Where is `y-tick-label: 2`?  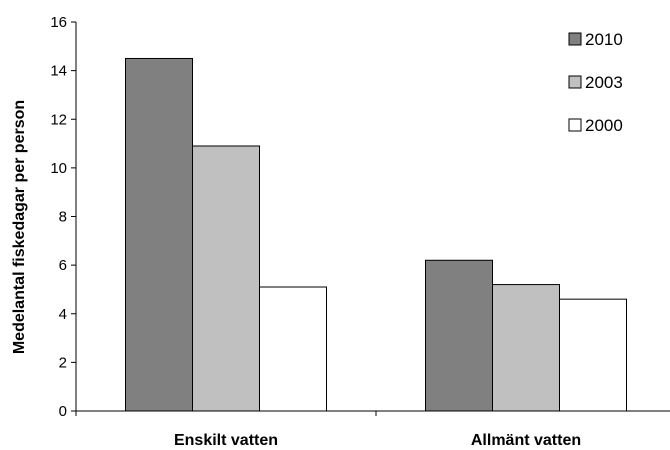
y-tick-label: 2 is located at coordinates (63, 362).